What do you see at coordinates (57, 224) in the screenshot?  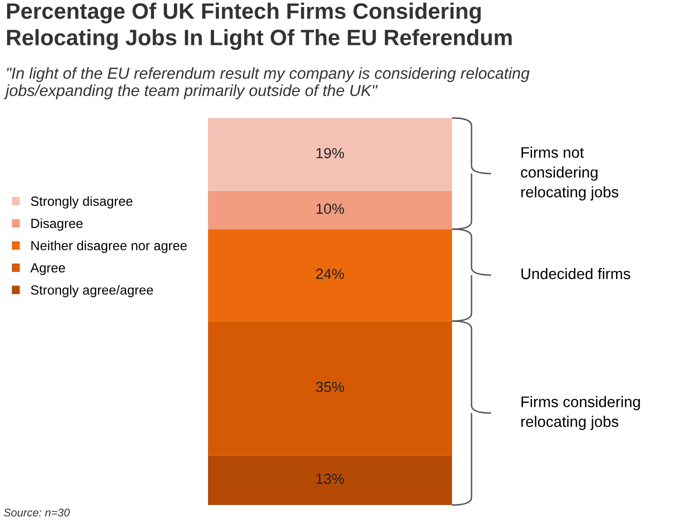 I see `legend-label: Disagree` at bounding box center [57, 224].